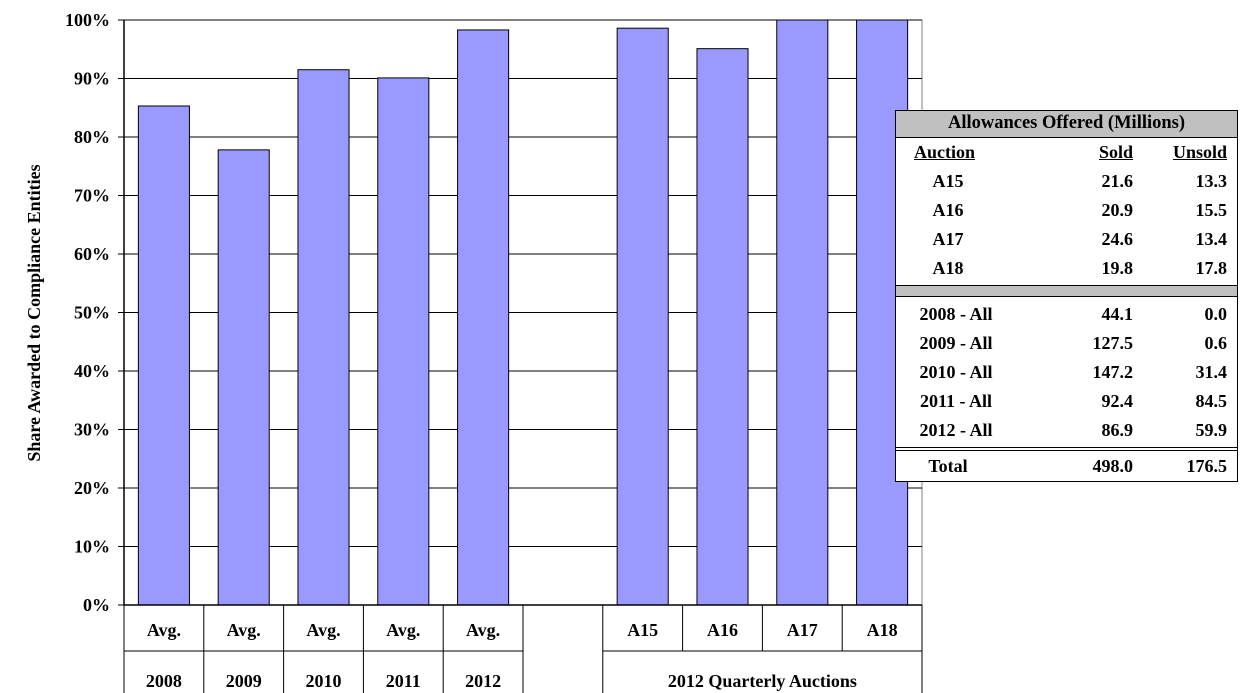 Image resolution: width=1241 pixels, height=693 pixels. I want to click on auction-name: A17, so click(948, 239).